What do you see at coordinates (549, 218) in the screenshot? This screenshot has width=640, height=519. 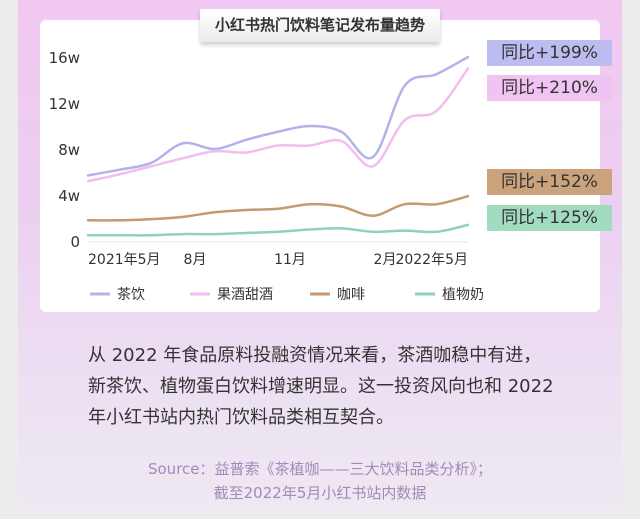 I see `badge-plant-milk-yoy: 同比+125%` at bounding box center [549, 218].